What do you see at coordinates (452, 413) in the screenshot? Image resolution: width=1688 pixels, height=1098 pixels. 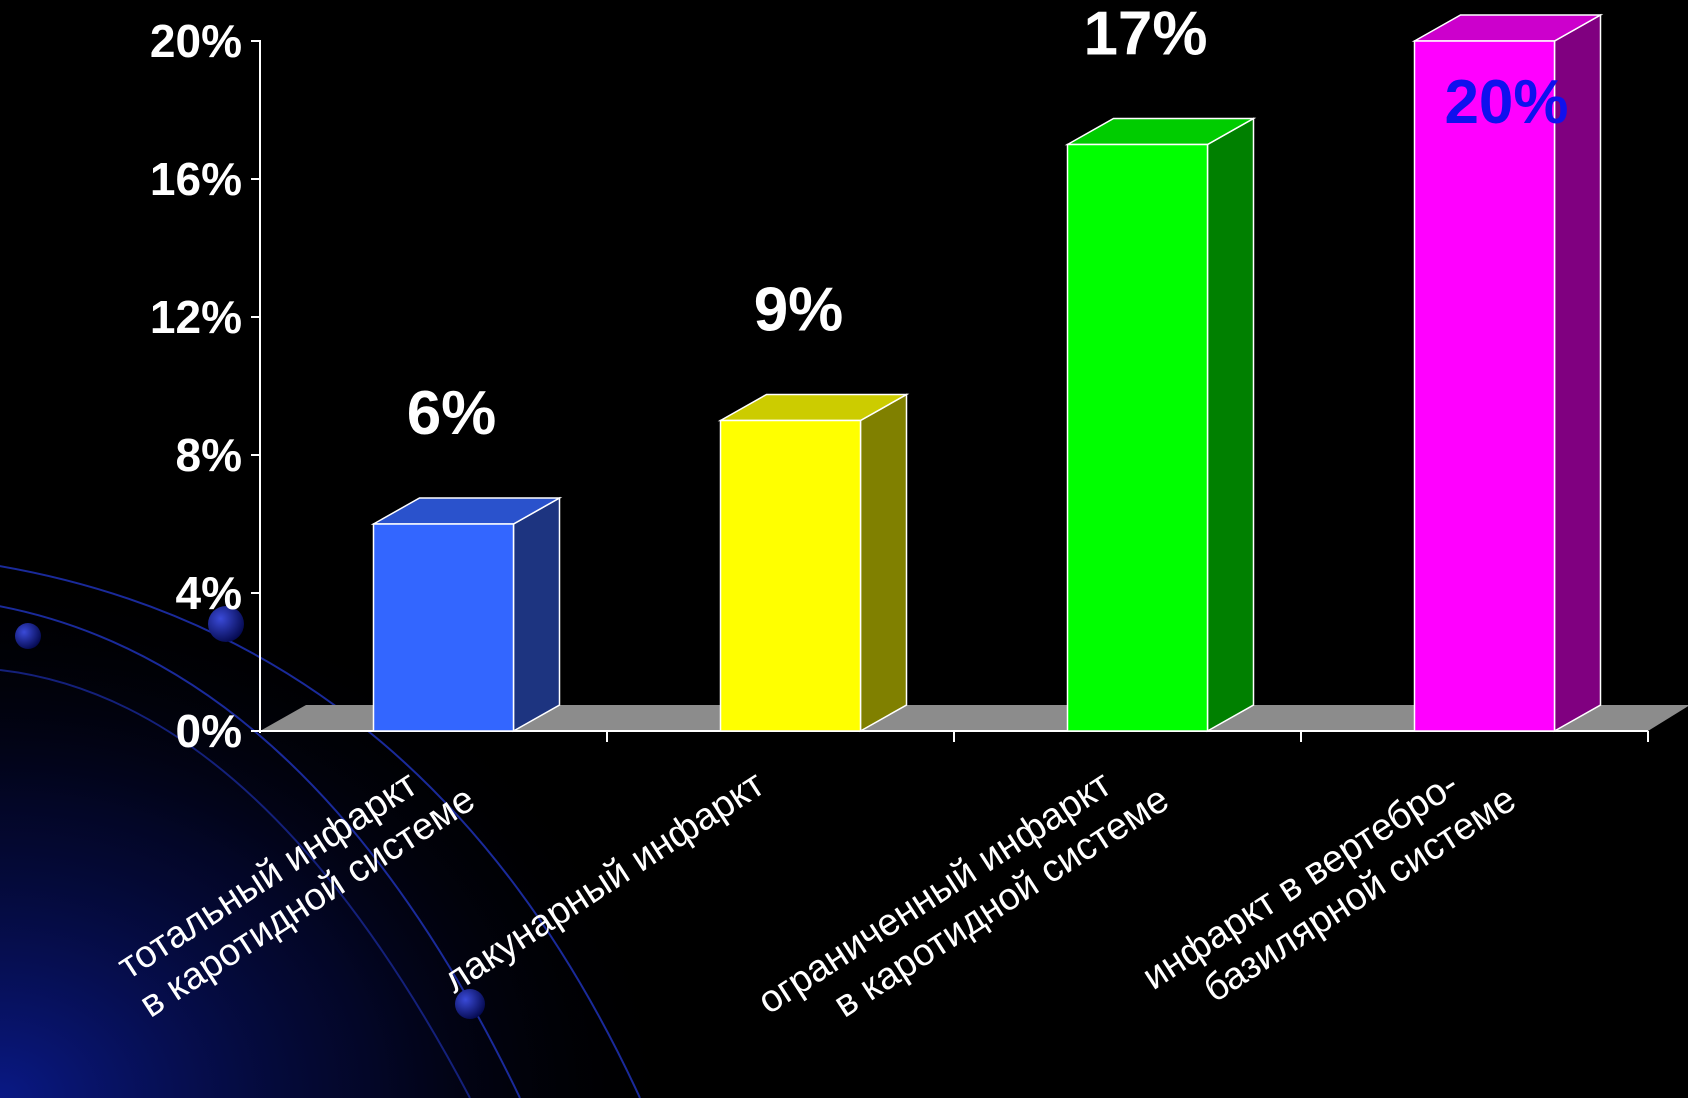 I see `data-label: 6%` at bounding box center [452, 413].